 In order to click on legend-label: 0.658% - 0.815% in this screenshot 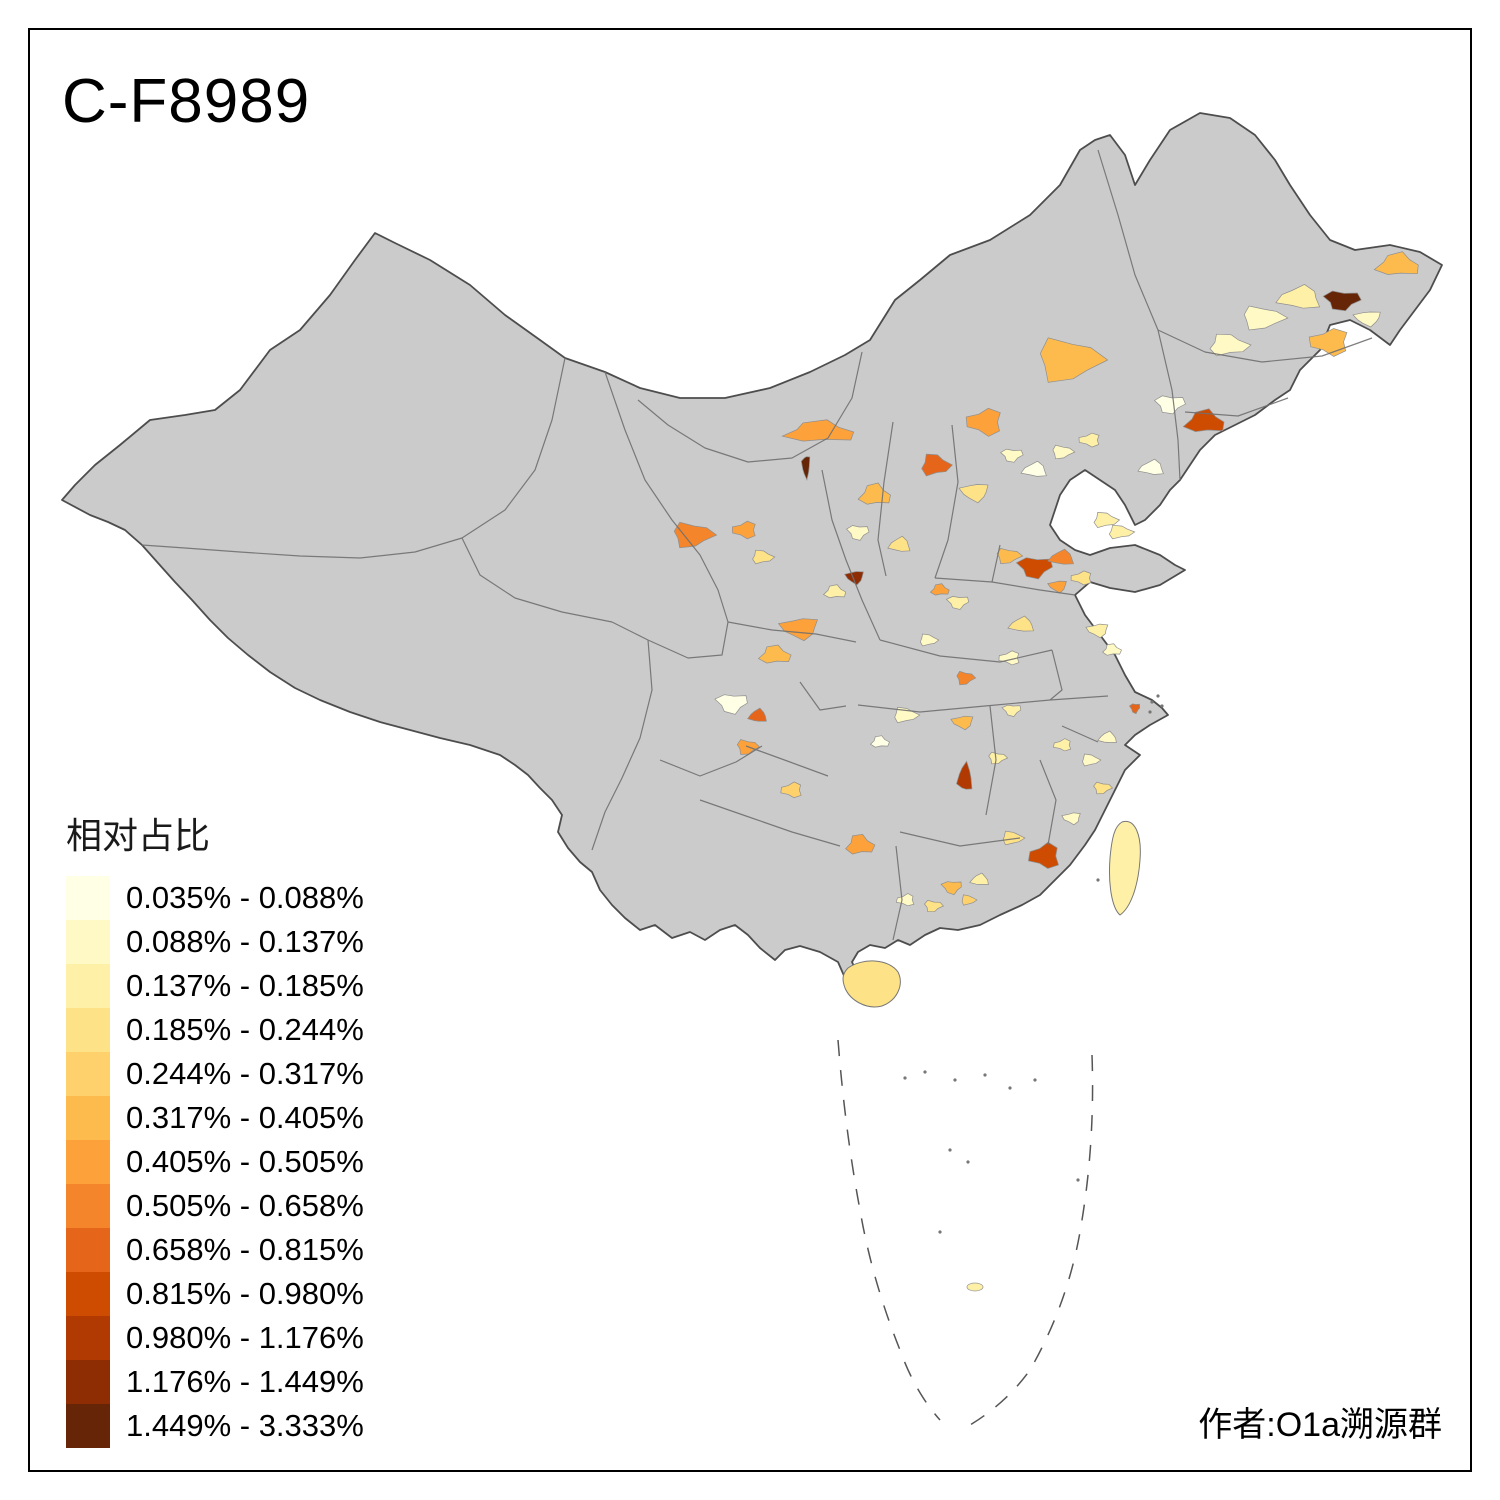, I will do `click(245, 1249)`.